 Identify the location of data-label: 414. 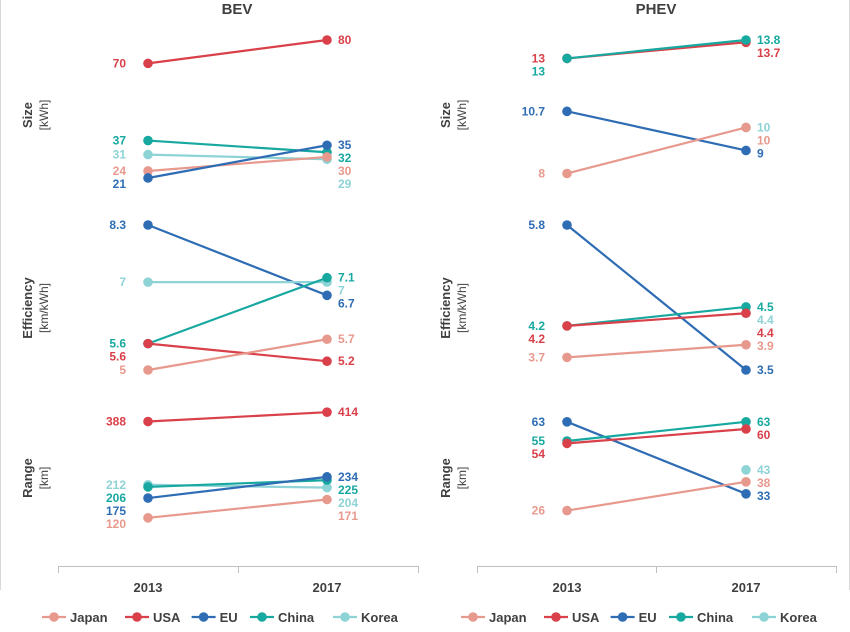
(348, 412).